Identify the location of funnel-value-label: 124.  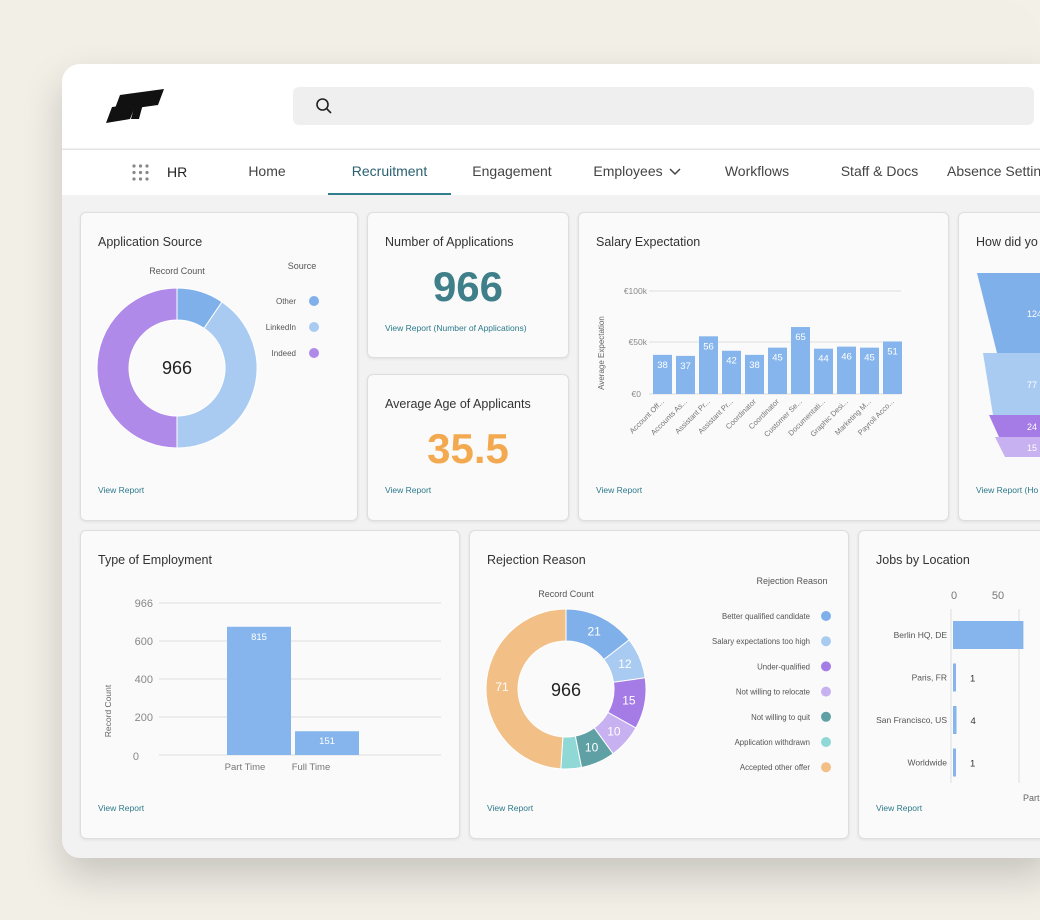
(1033, 314).